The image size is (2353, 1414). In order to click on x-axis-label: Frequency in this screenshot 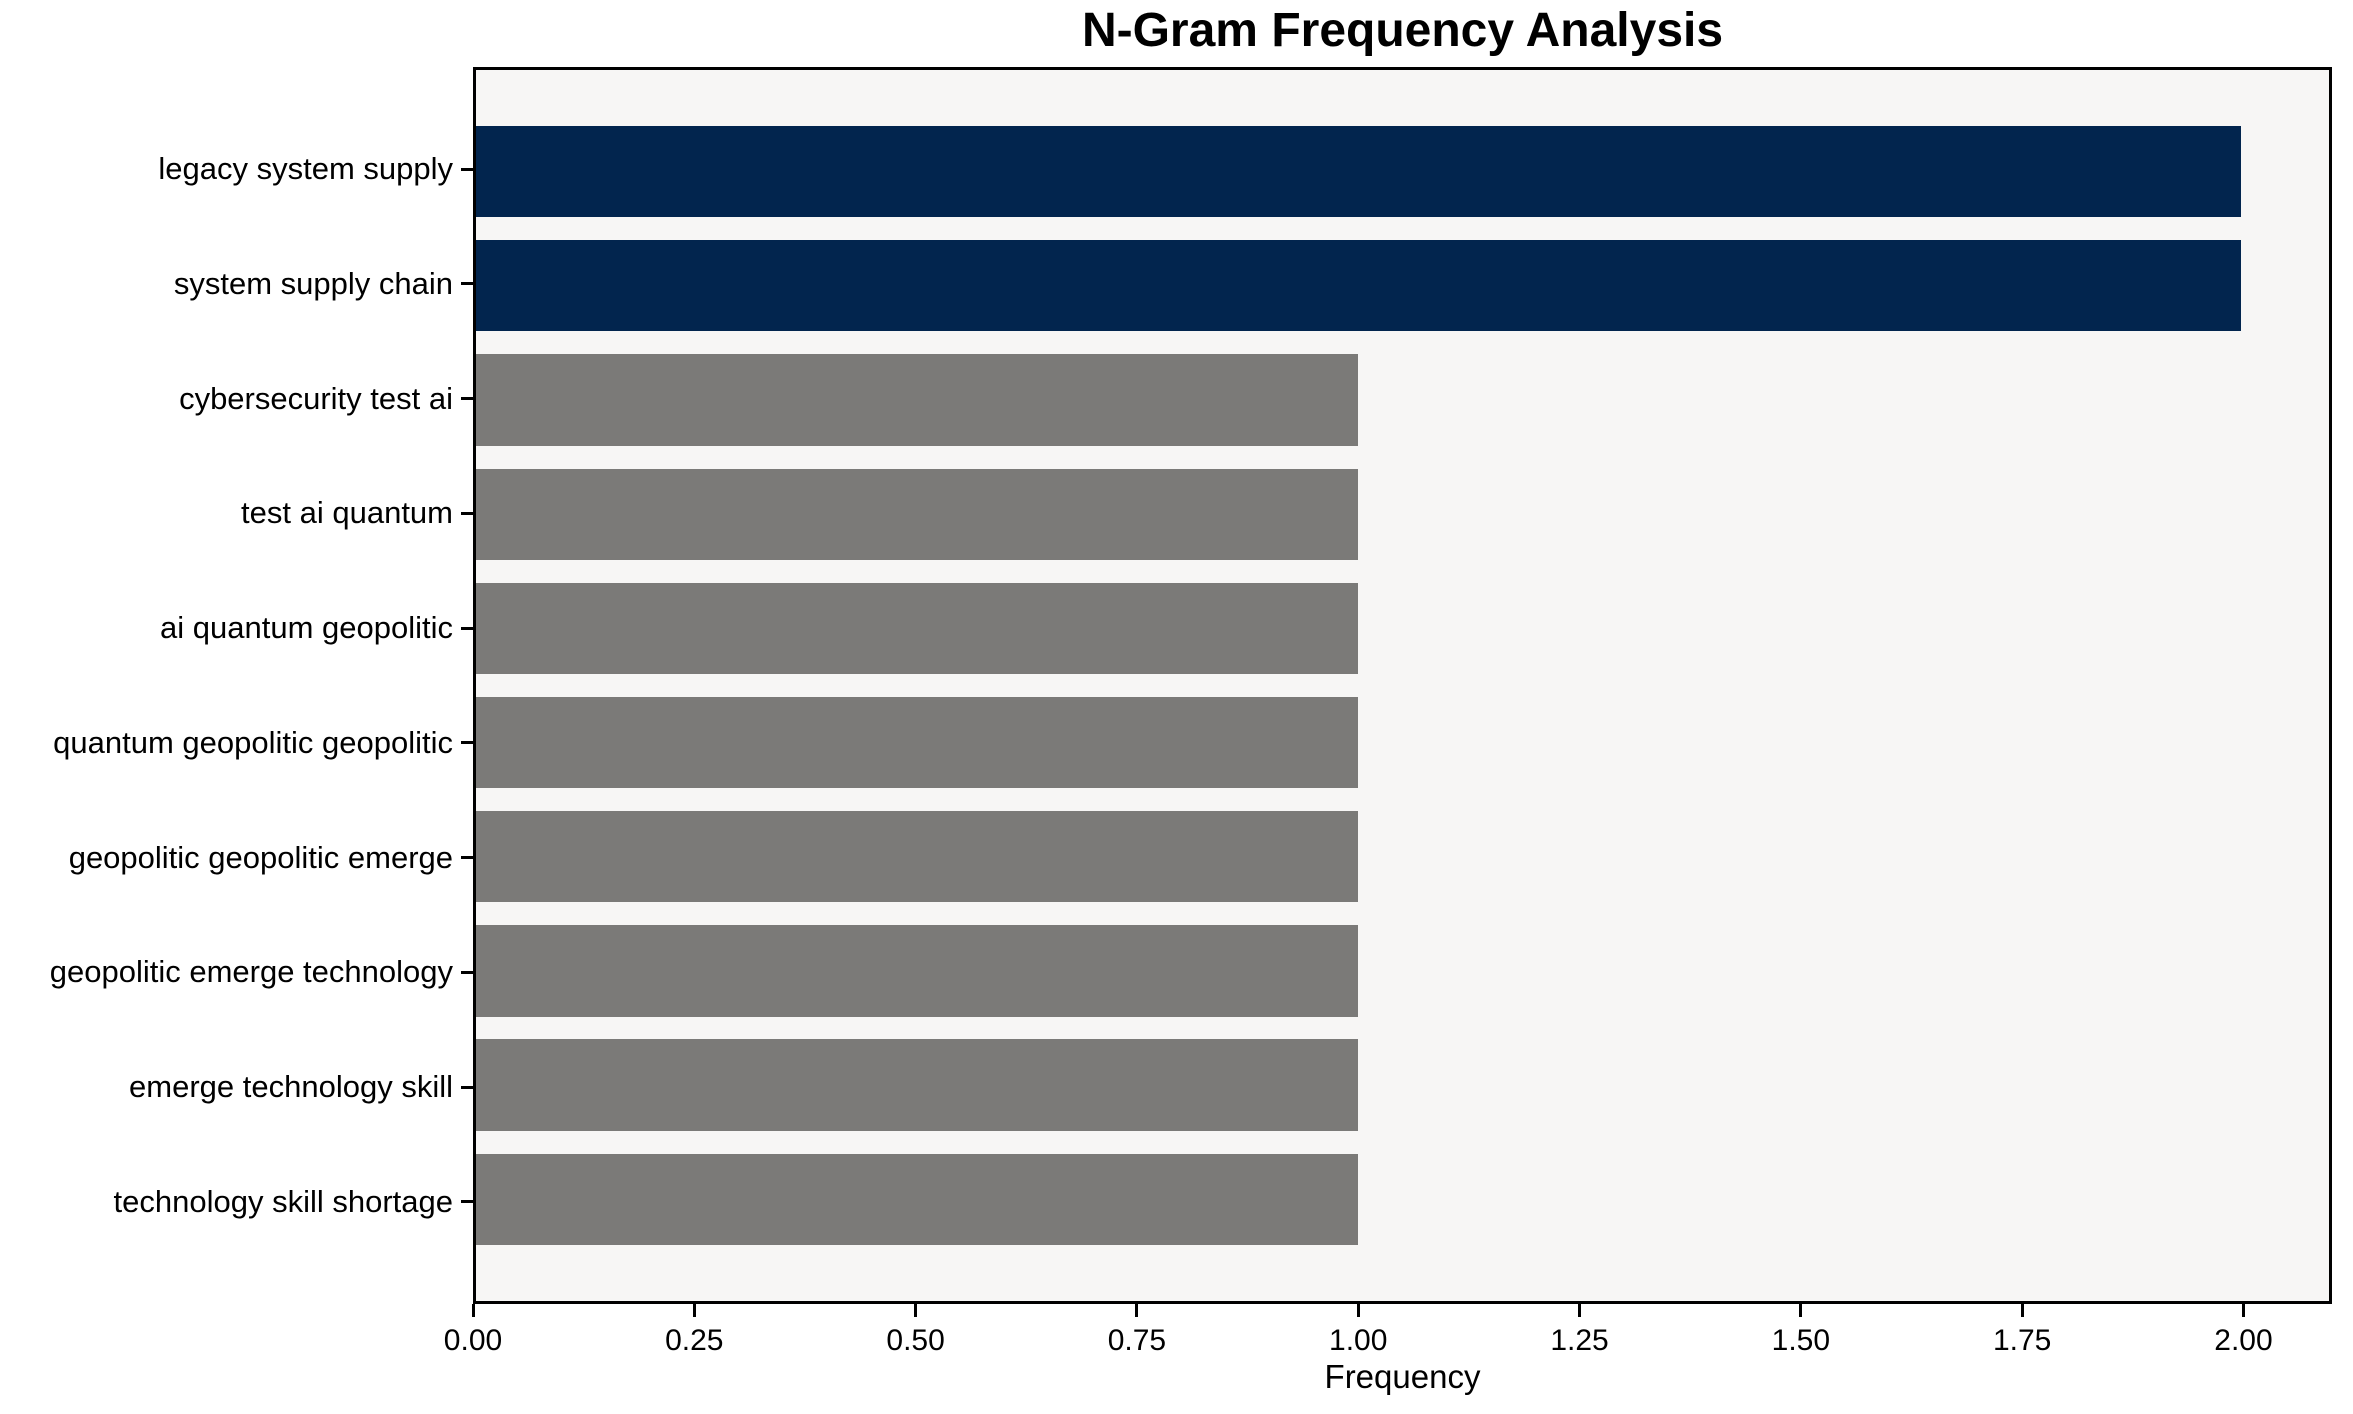, I will do `click(1402, 1376)`.